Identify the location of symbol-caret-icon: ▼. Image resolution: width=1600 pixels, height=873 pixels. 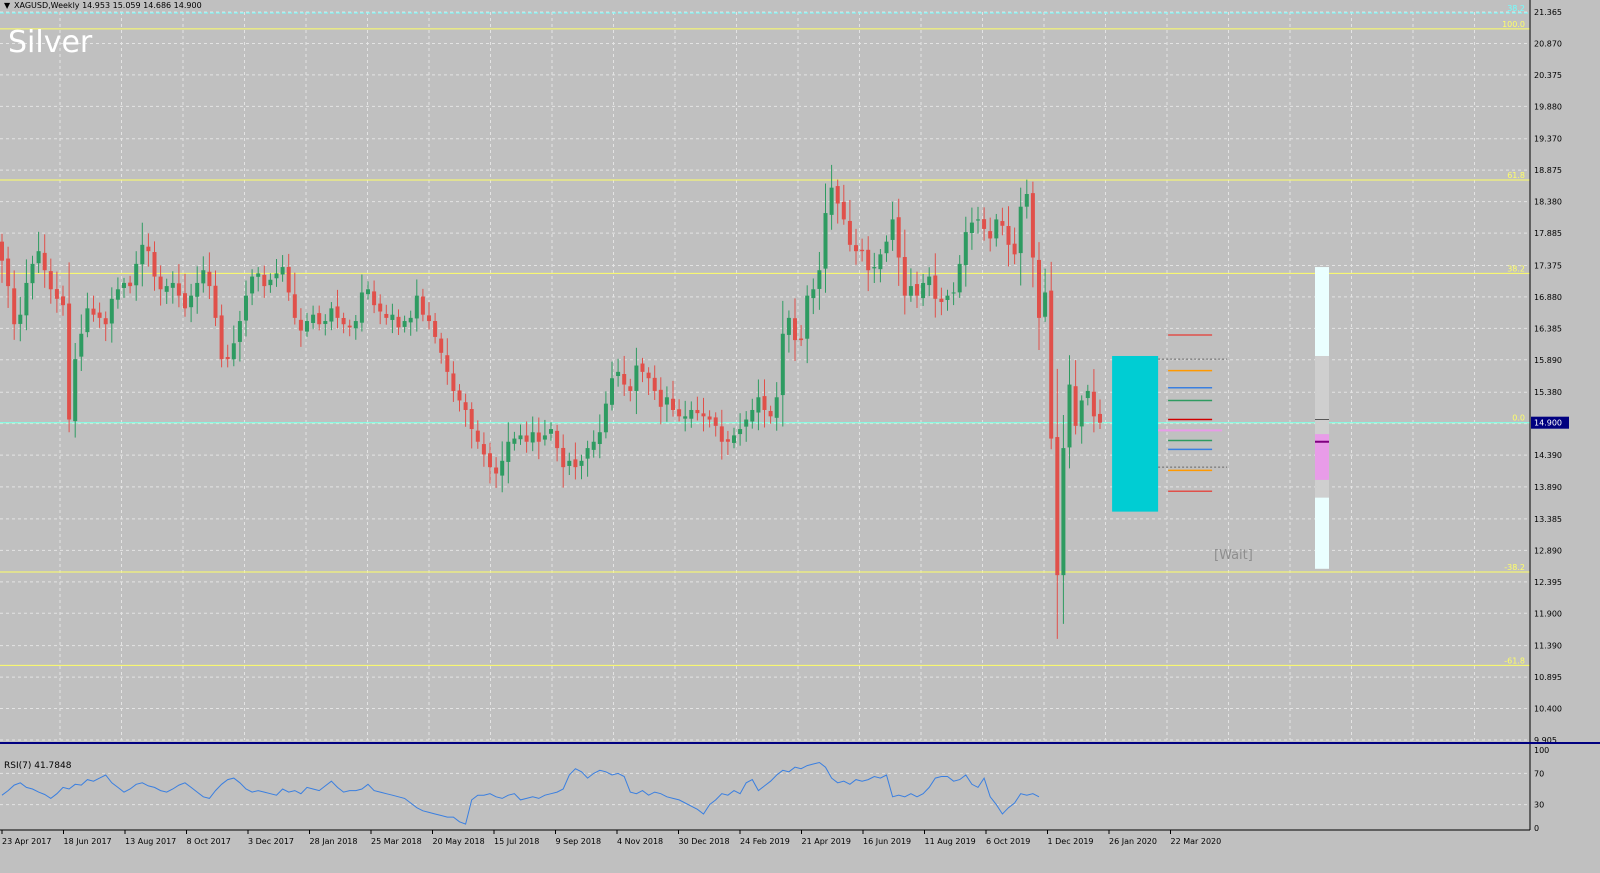
(7, 5).